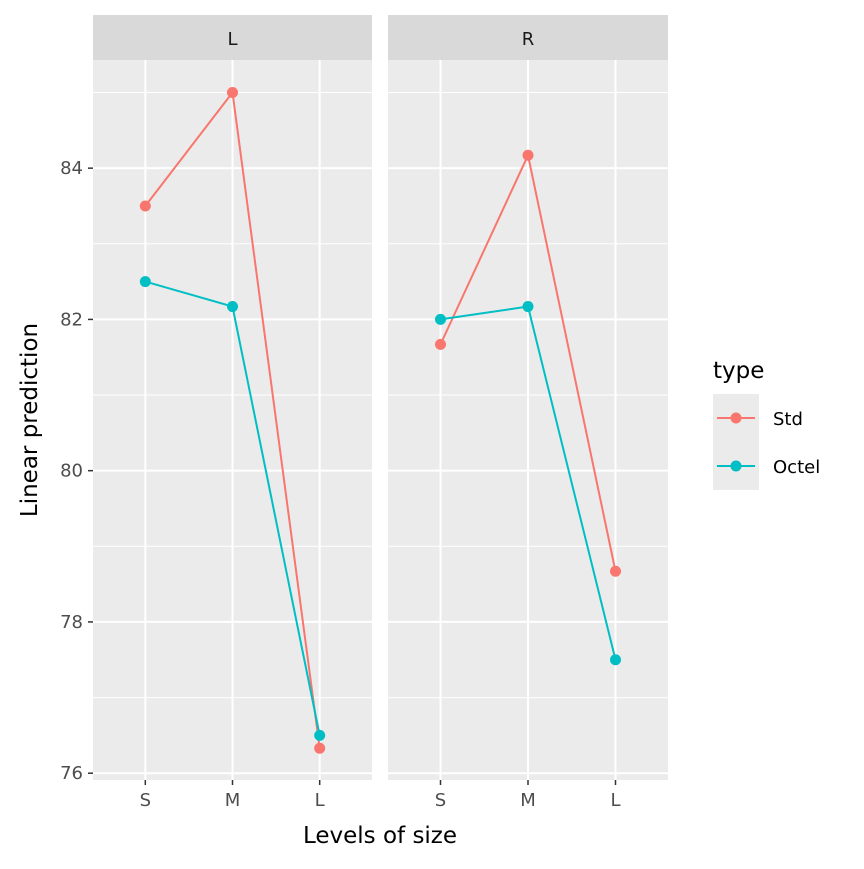  I want to click on y-tick-label: 76, so click(71, 773).